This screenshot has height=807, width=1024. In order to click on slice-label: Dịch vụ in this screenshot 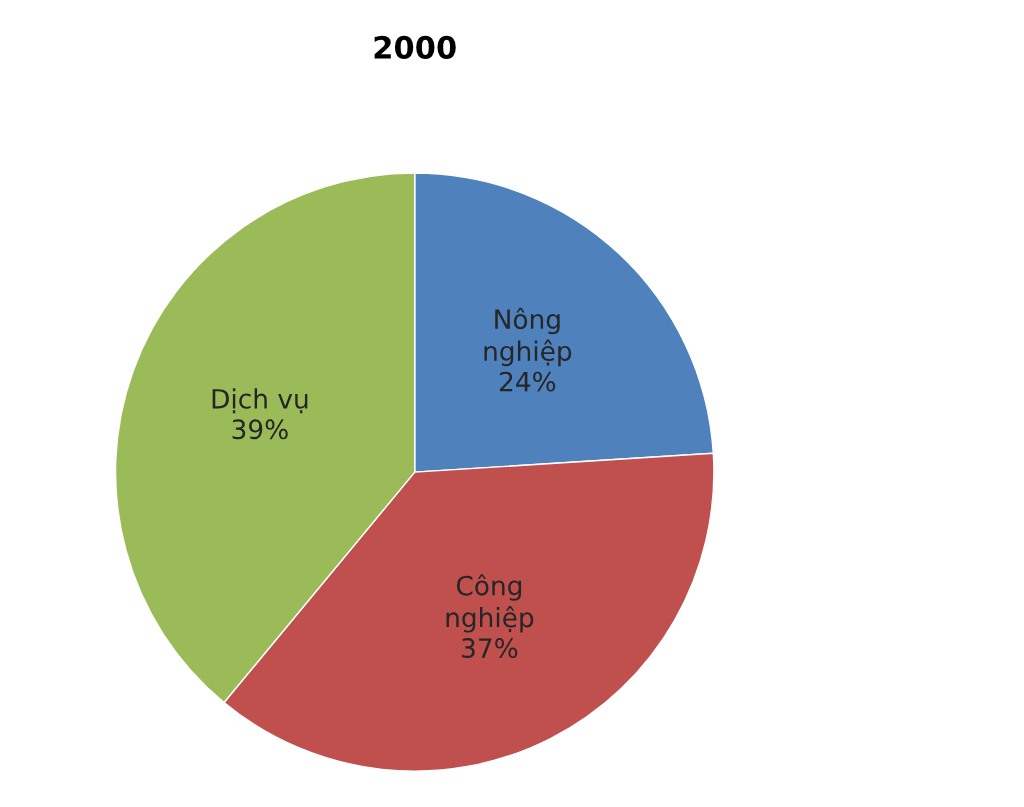, I will do `click(260, 401)`.